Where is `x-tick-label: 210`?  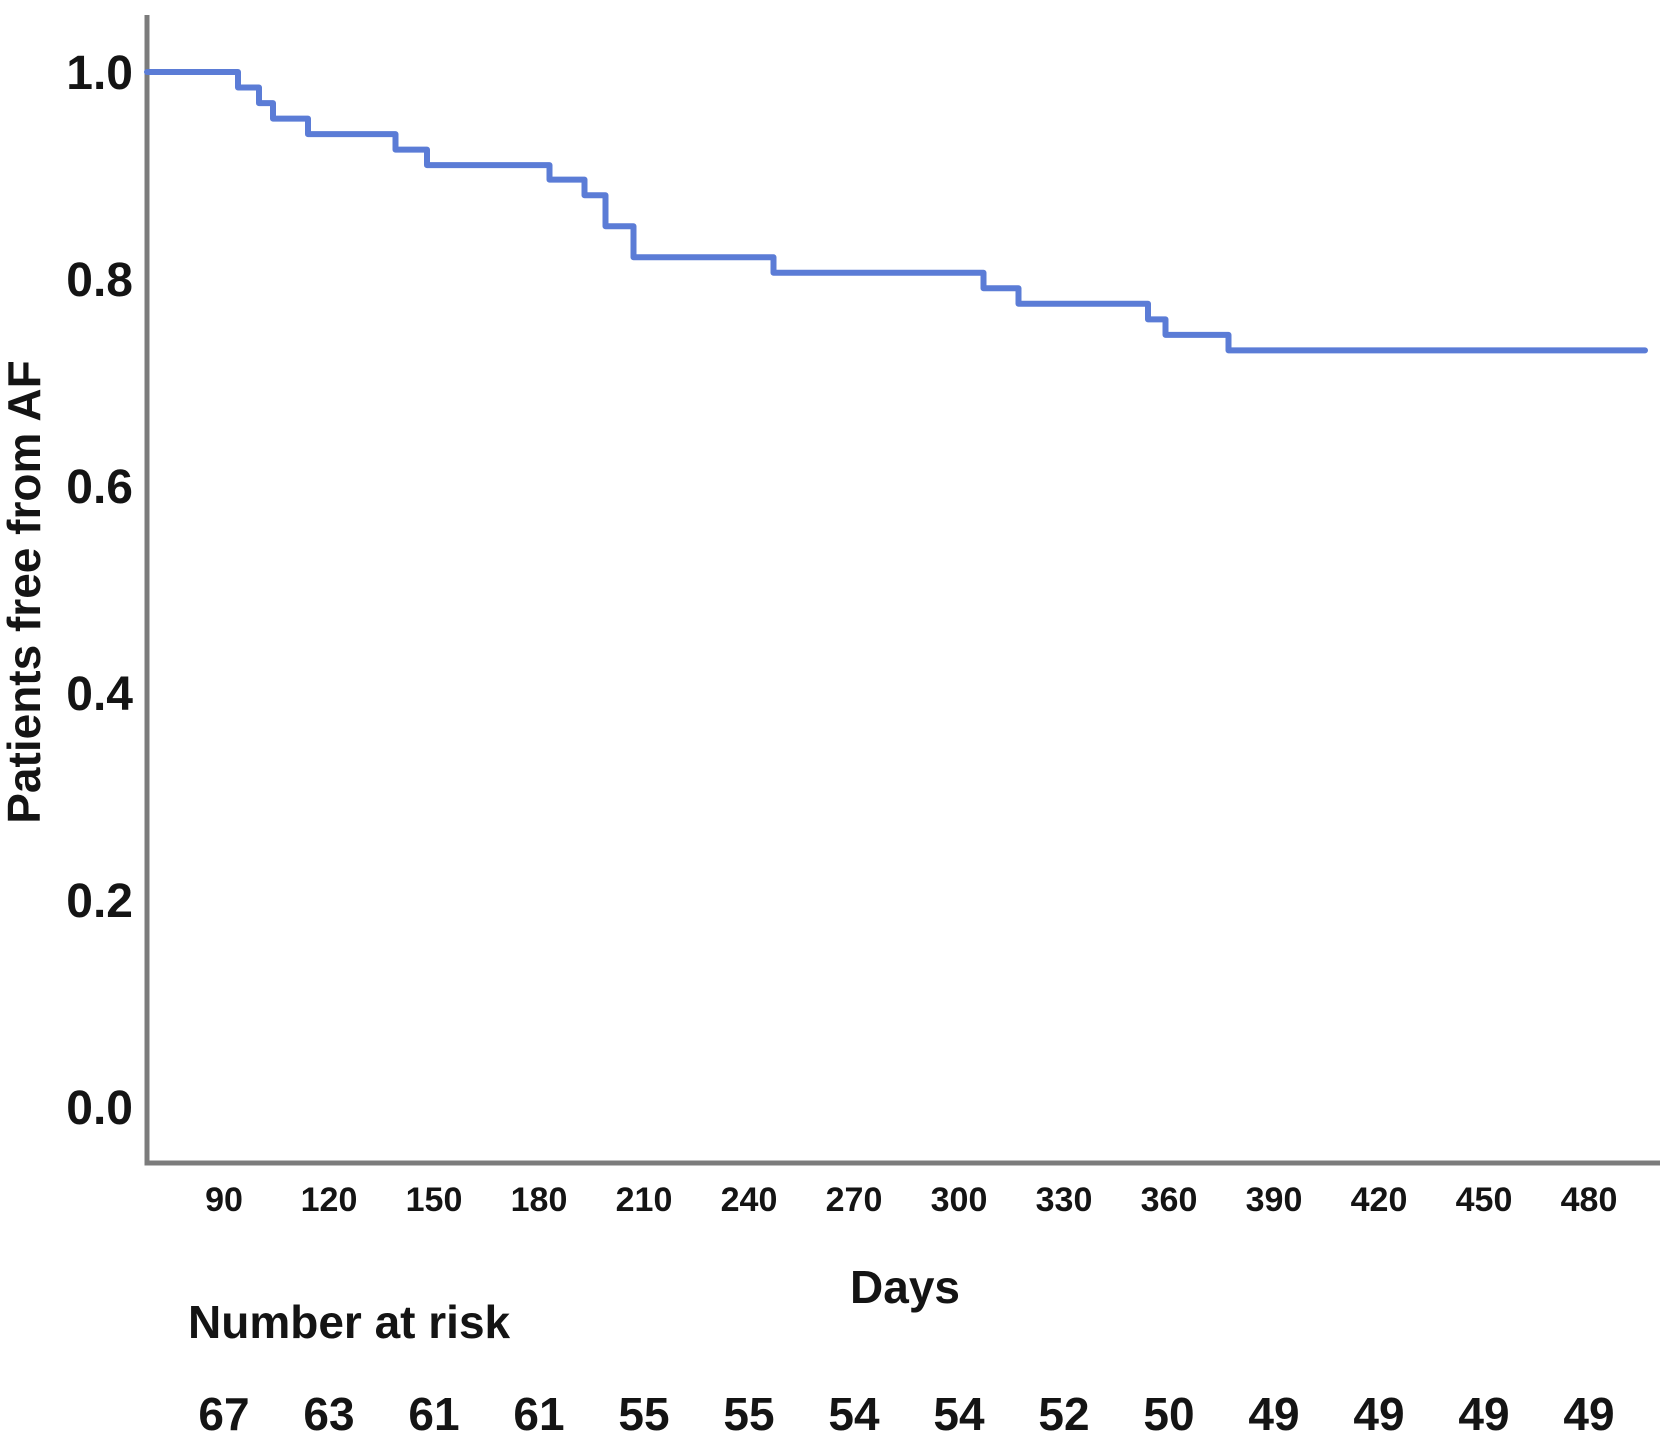 x-tick-label: 210 is located at coordinates (644, 1200).